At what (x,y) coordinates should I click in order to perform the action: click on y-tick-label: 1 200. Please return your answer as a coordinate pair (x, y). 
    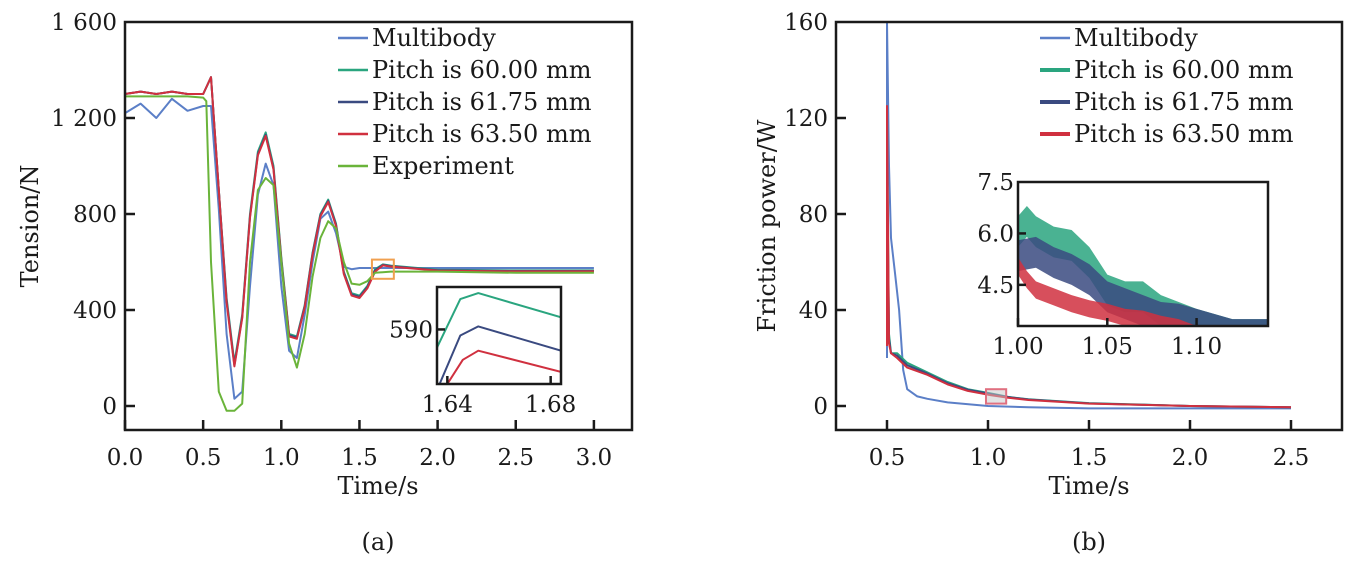
    Looking at the image, I should click on (84, 119).